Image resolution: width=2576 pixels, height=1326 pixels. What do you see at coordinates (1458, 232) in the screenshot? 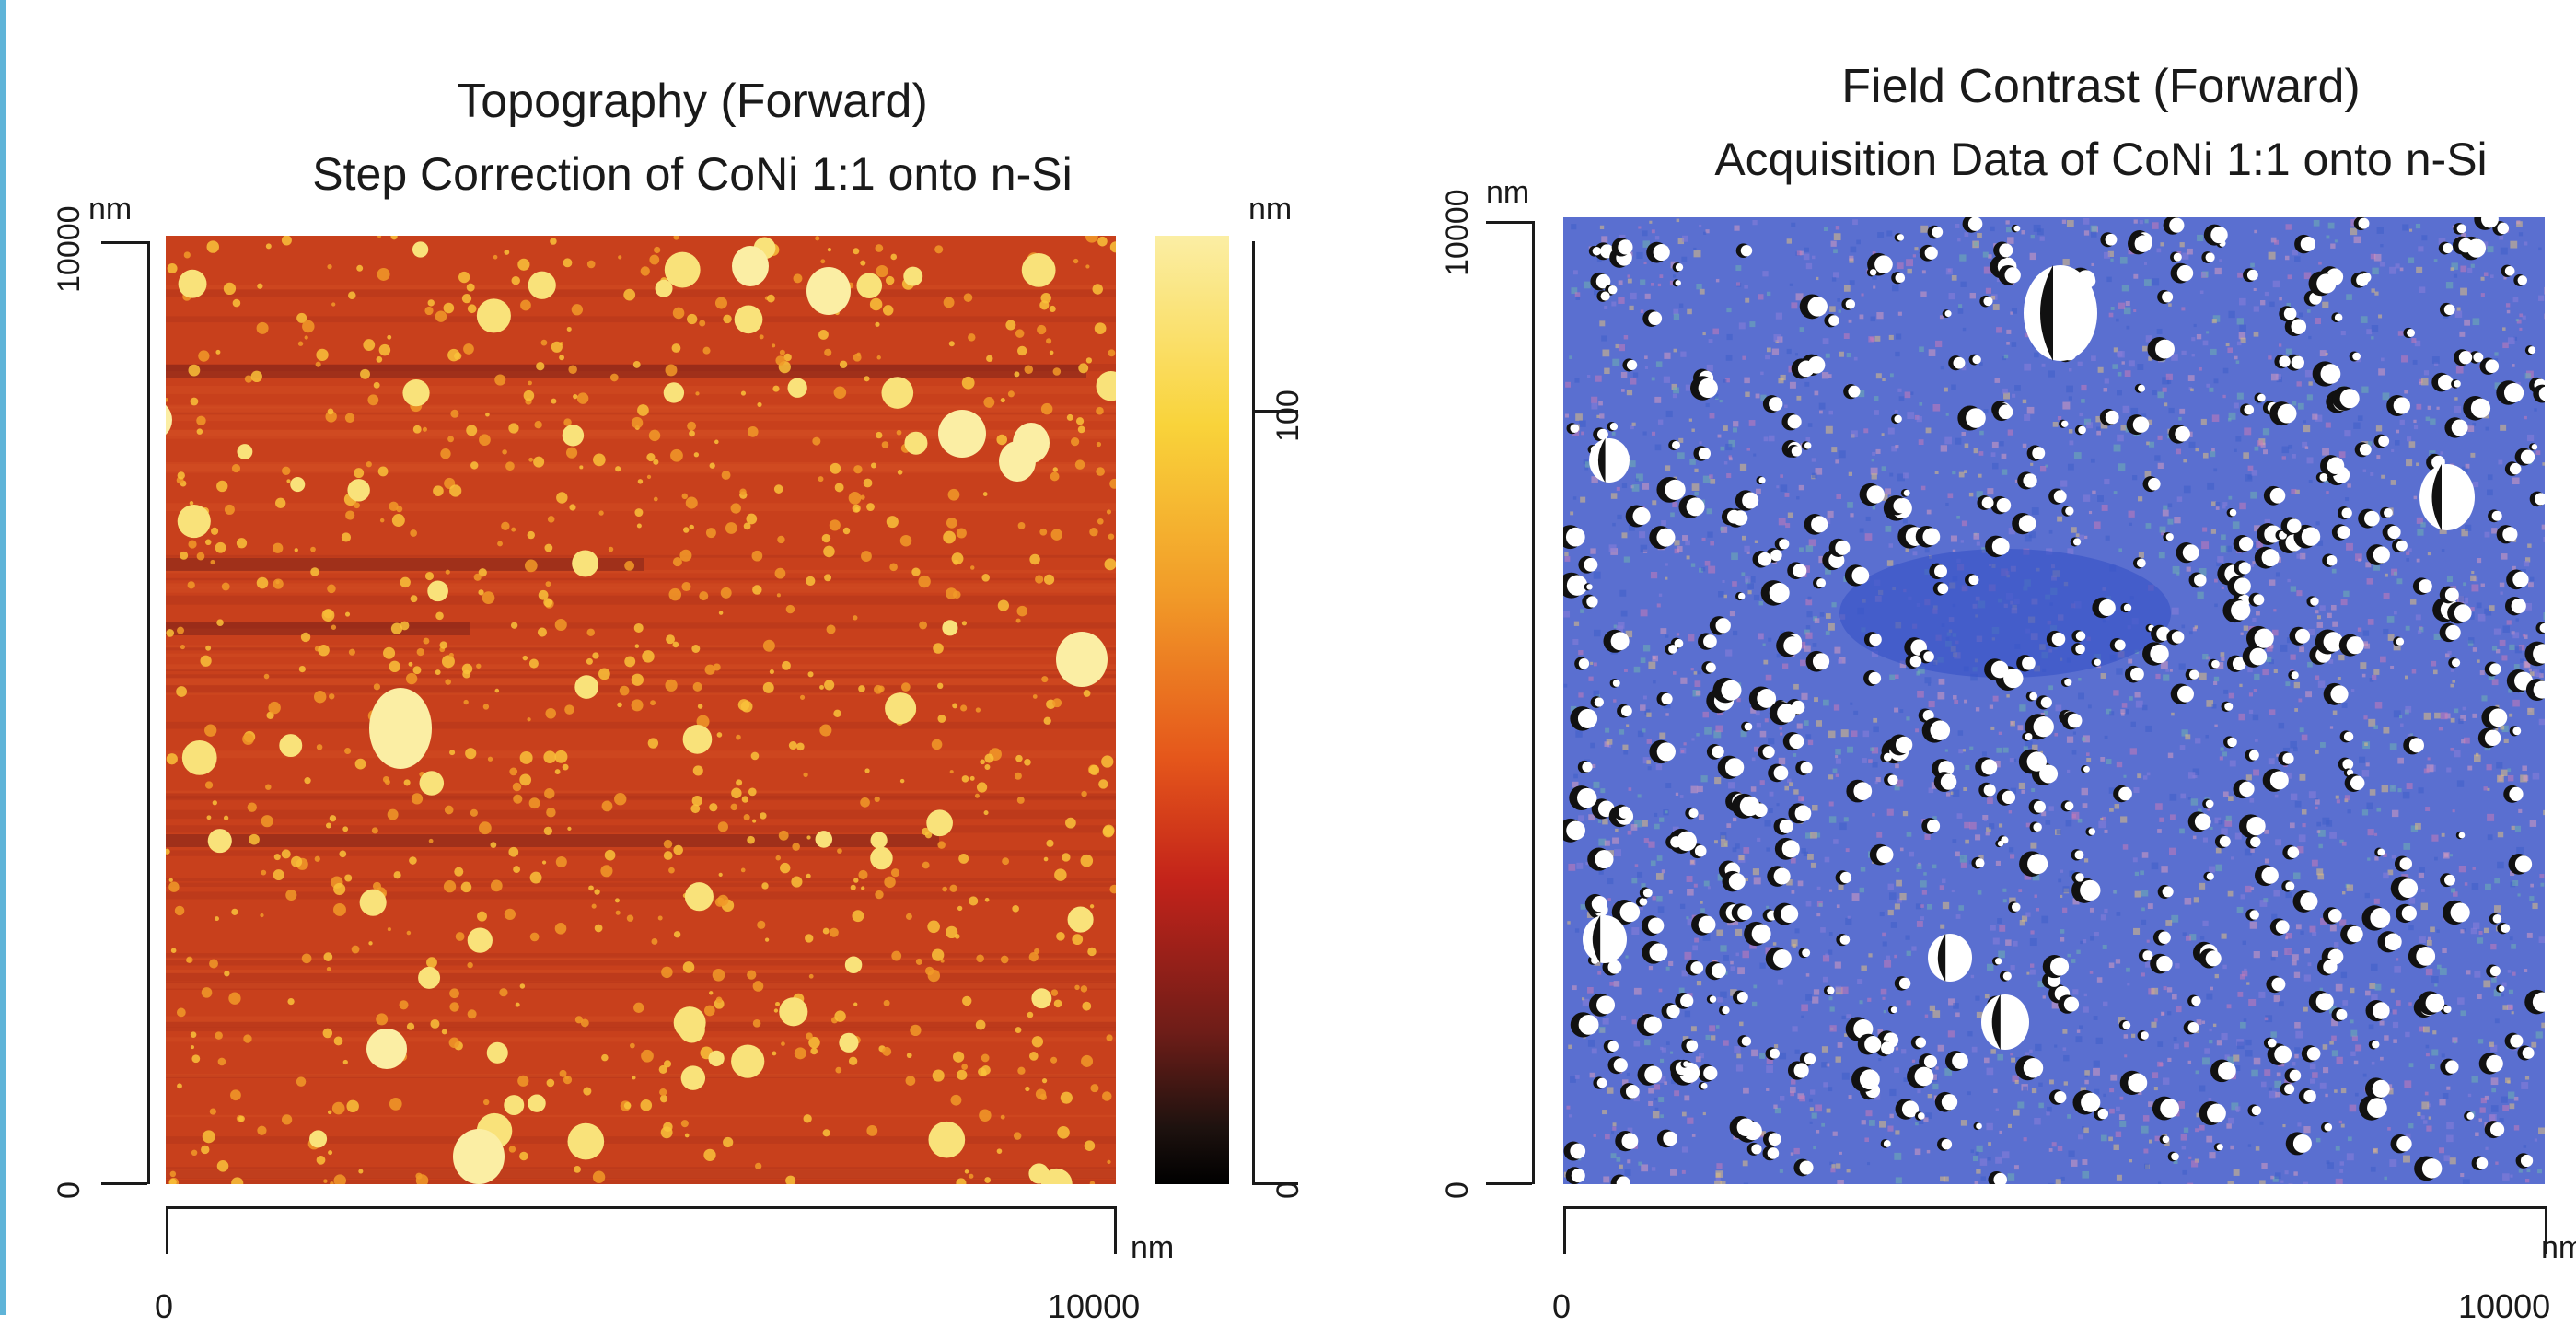
I see `field-y-max-tick: 10000` at bounding box center [1458, 232].